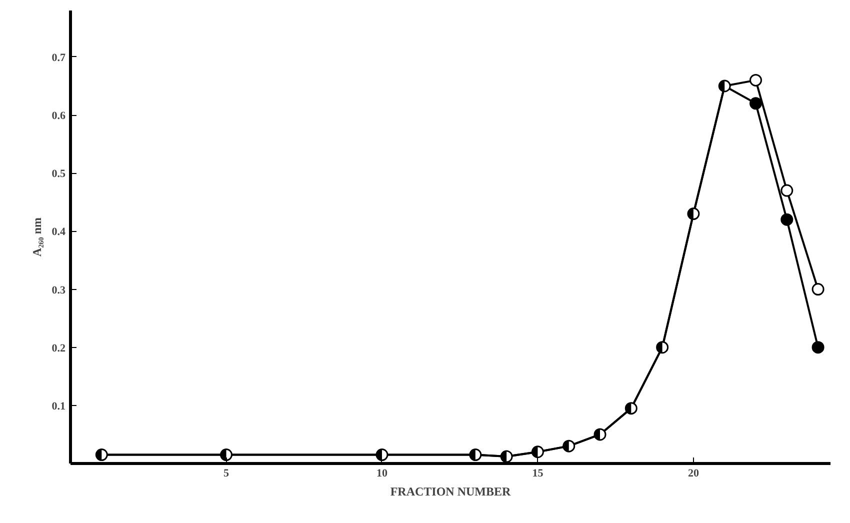 This screenshot has width=850, height=523. Describe the element at coordinates (59, 406) in the screenshot. I see `y-tick-label: 0.1` at that location.